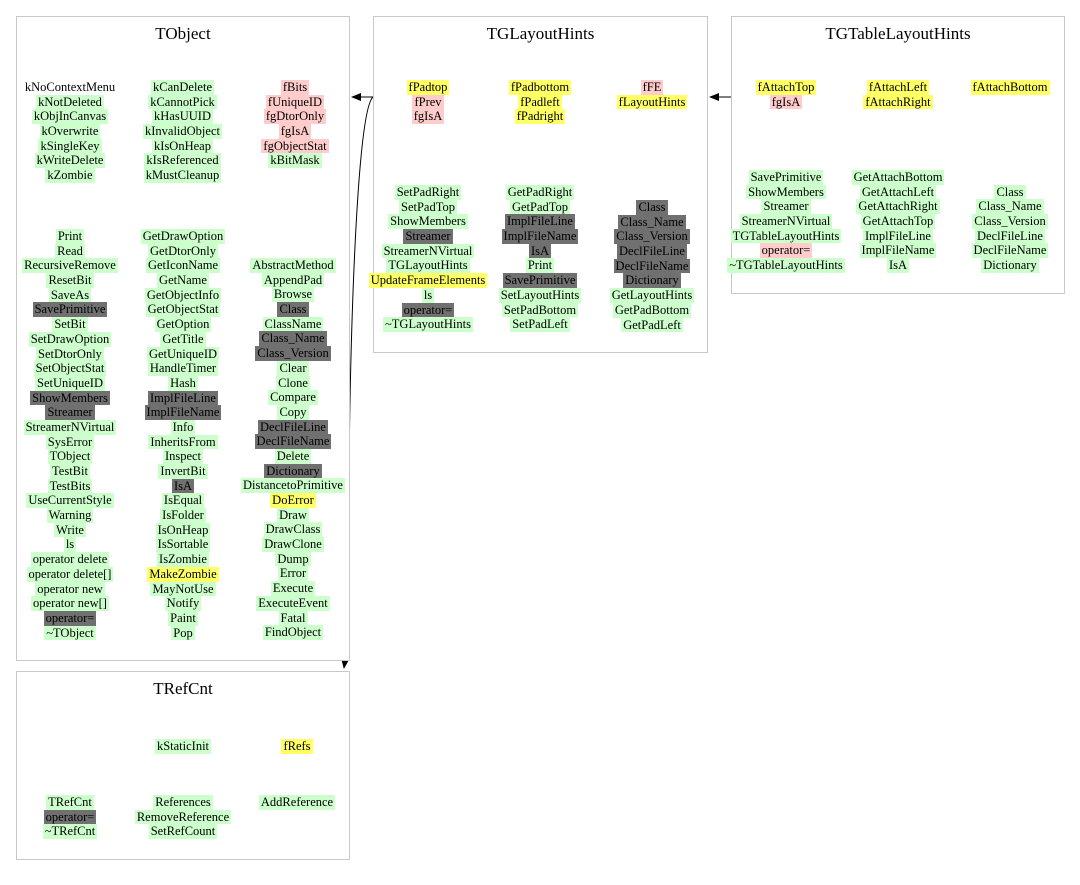 Image resolution: width=1080 pixels, height=885 pixels. I want to click on class-member: fPadright, so click(540, 117).